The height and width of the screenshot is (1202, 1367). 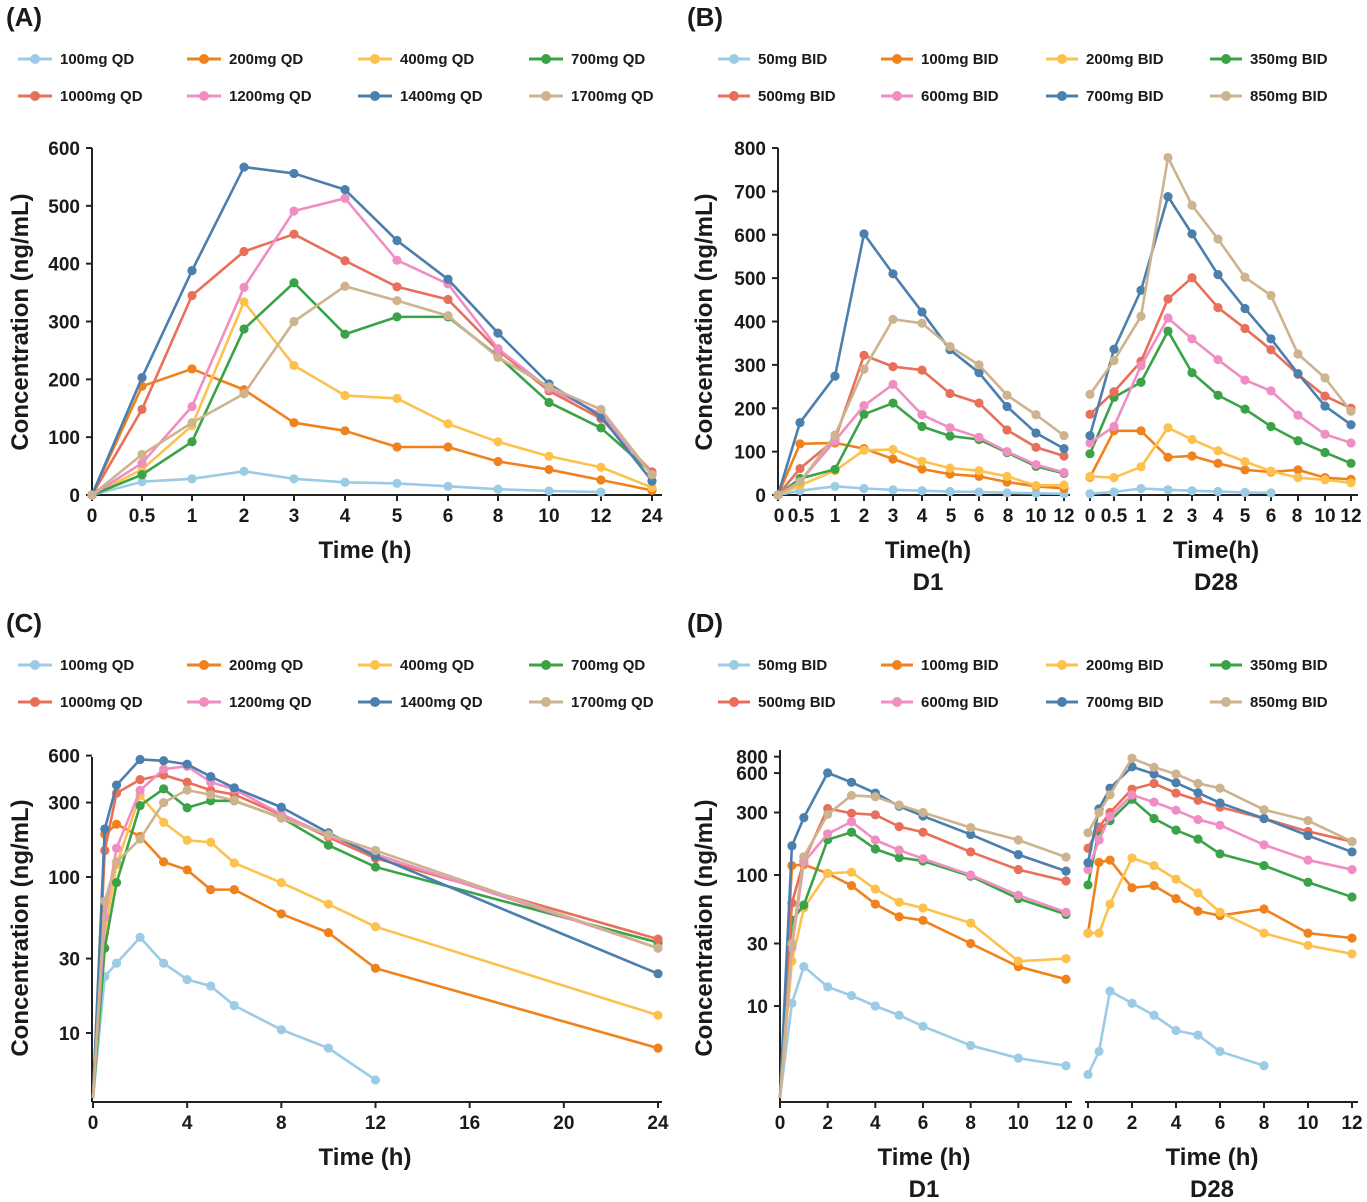 What do you see at coordinates (924, 1189) in the screenshot?
I see `panel-d-day-label: D1` at bounding box center [924, 1189].